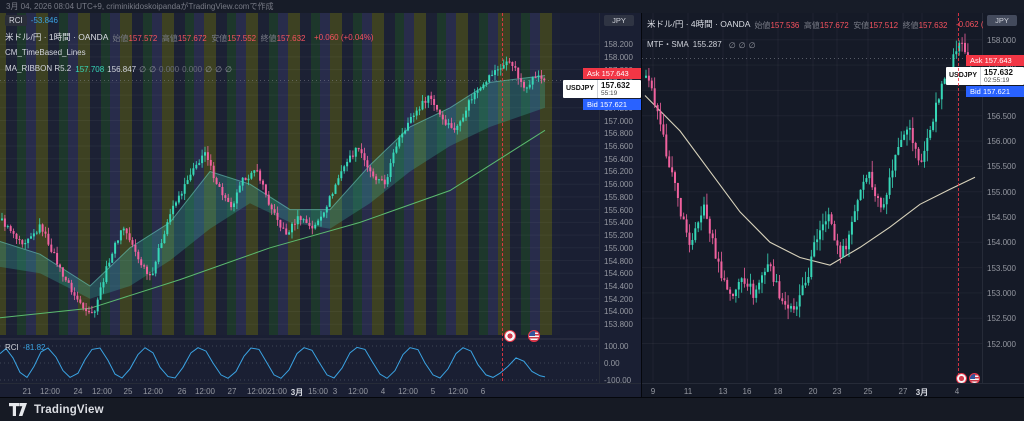 The height and width of the screenshot is (421, 1024). What do you see at coordinates (747, 391) in the screenshot?
I see `time-axis-tick: 16` at bounding box center [747, 391].